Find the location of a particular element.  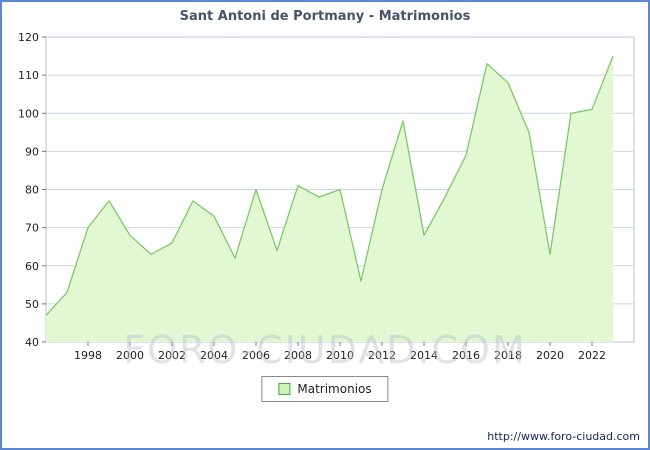

svg-text: 2002 is located at coordinates (172, 355).